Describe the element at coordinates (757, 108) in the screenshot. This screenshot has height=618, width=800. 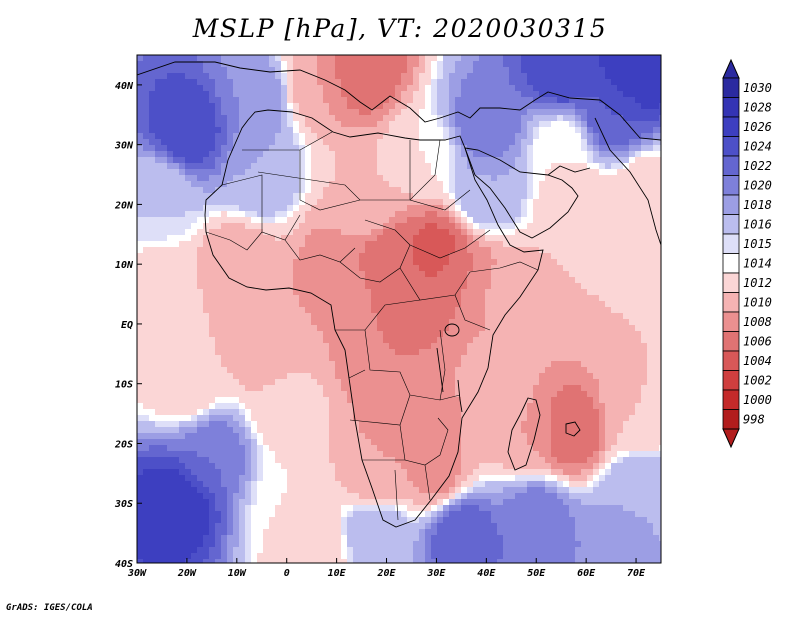
I see `colorbar-label: 1028` at that location.